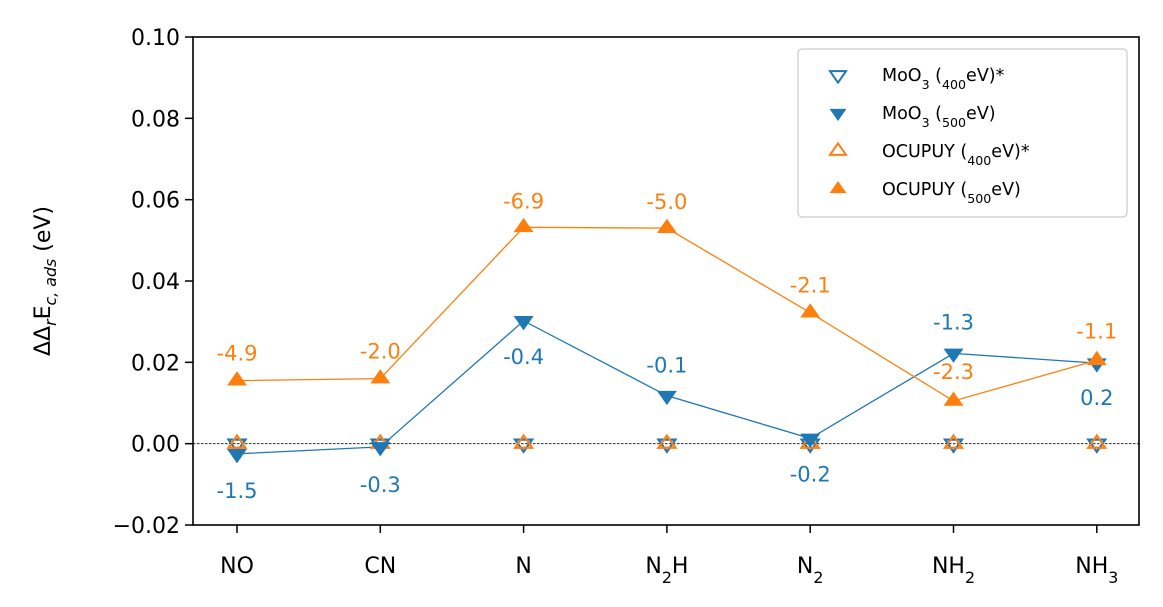 The width and height of the screenshot is (1163, 607). I want to click on data-label: -0.1, so click(666, 366).